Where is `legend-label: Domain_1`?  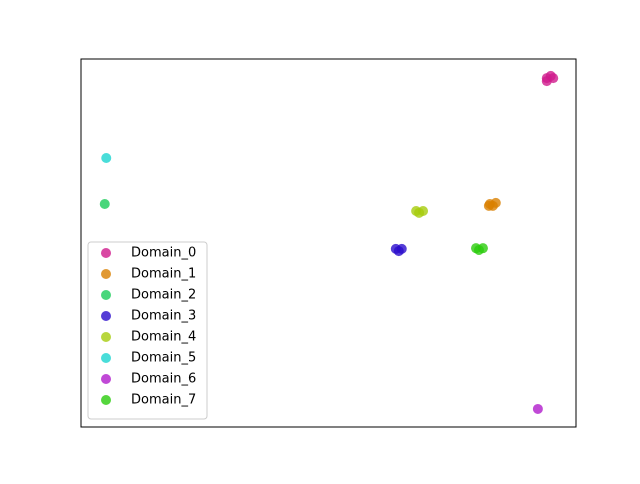 legend-label: Domain_1 is located at coordinates (163, 274).